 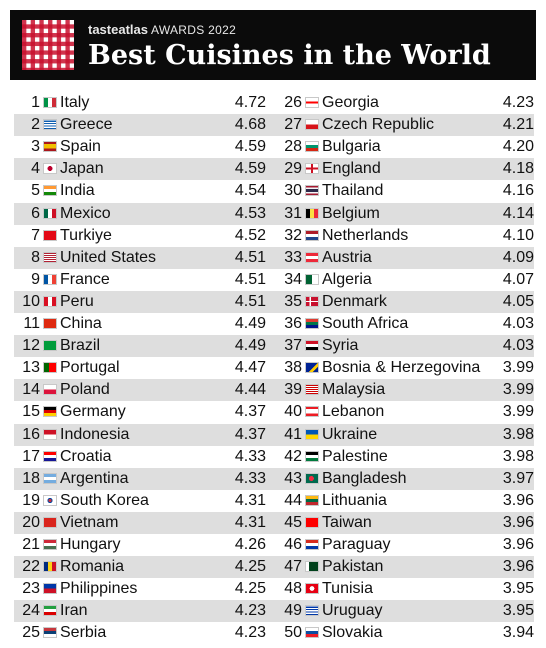 I want to click on ranking-entry: 36 South Africa 4.03, so click(x=405, y=324).